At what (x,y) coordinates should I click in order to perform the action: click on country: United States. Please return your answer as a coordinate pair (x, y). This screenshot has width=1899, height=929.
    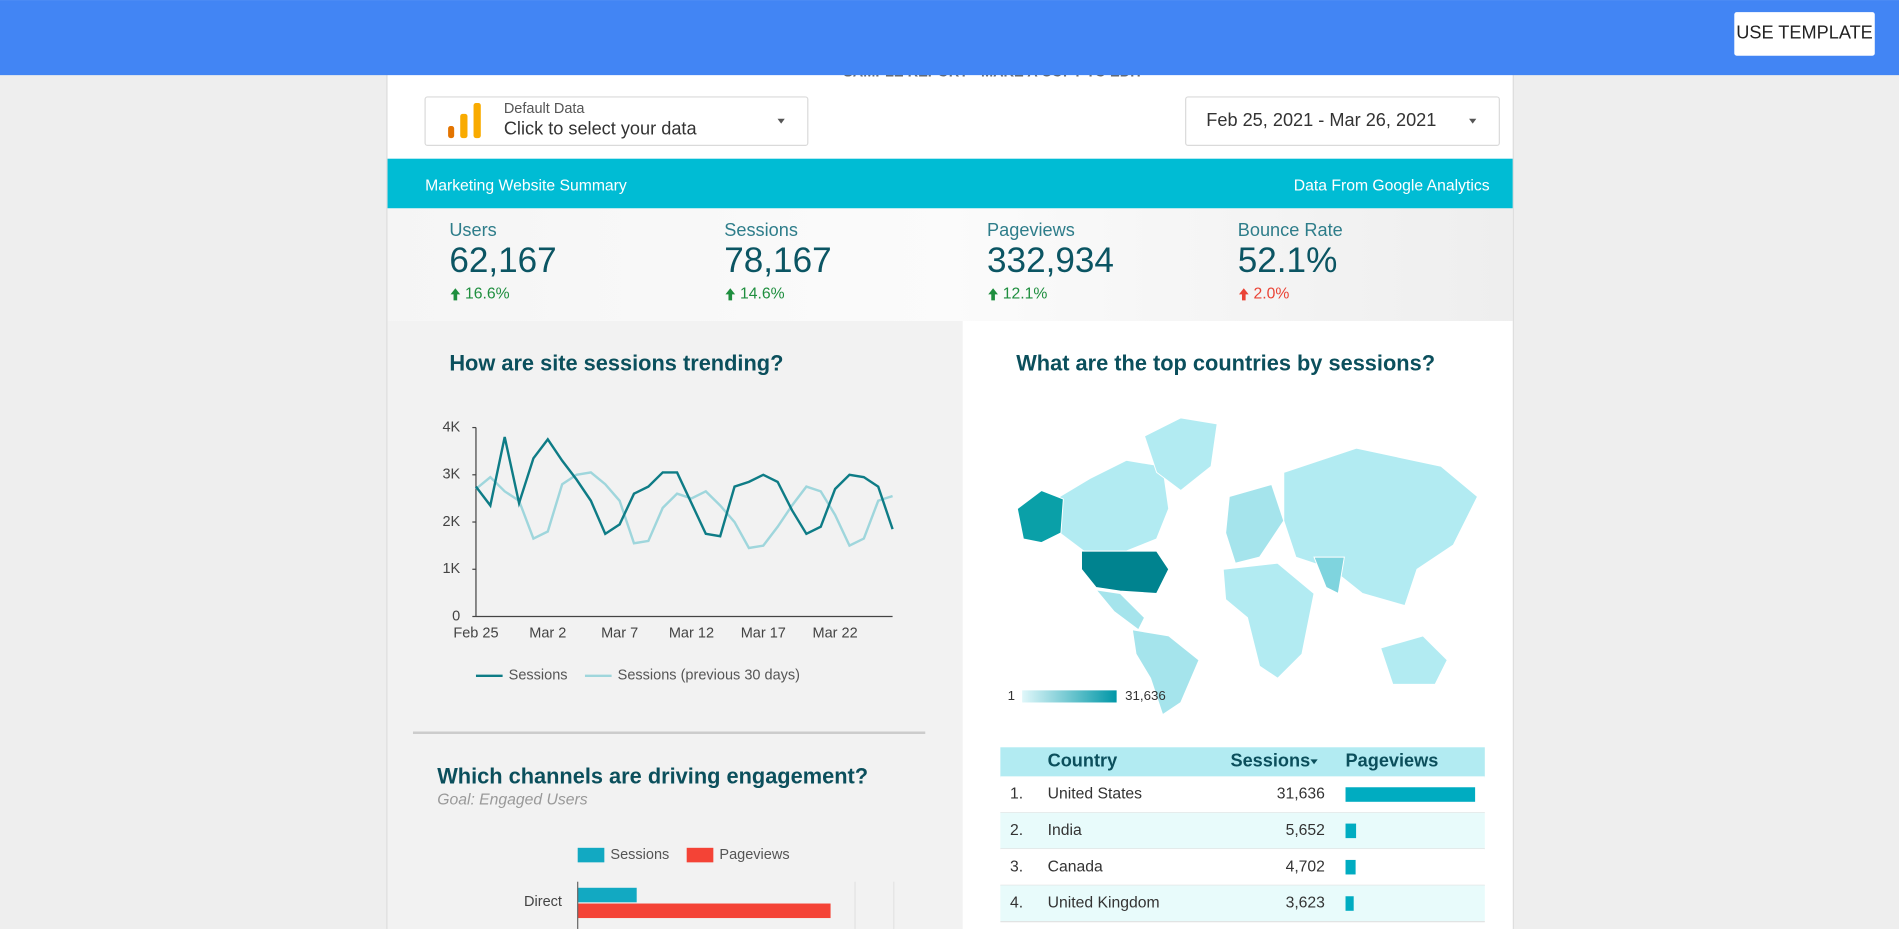
    Looking at the image, I should click on (1095, 794).